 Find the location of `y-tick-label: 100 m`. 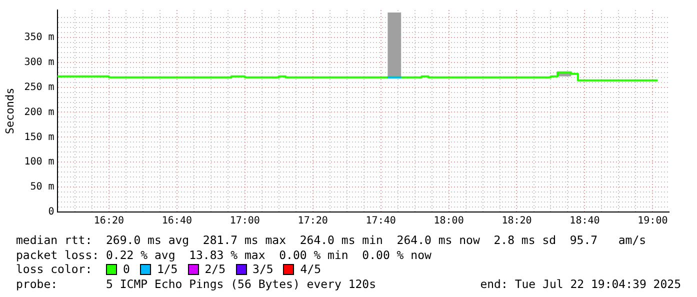

y-tick-label: 100 m is located at coordinates (39, 162).